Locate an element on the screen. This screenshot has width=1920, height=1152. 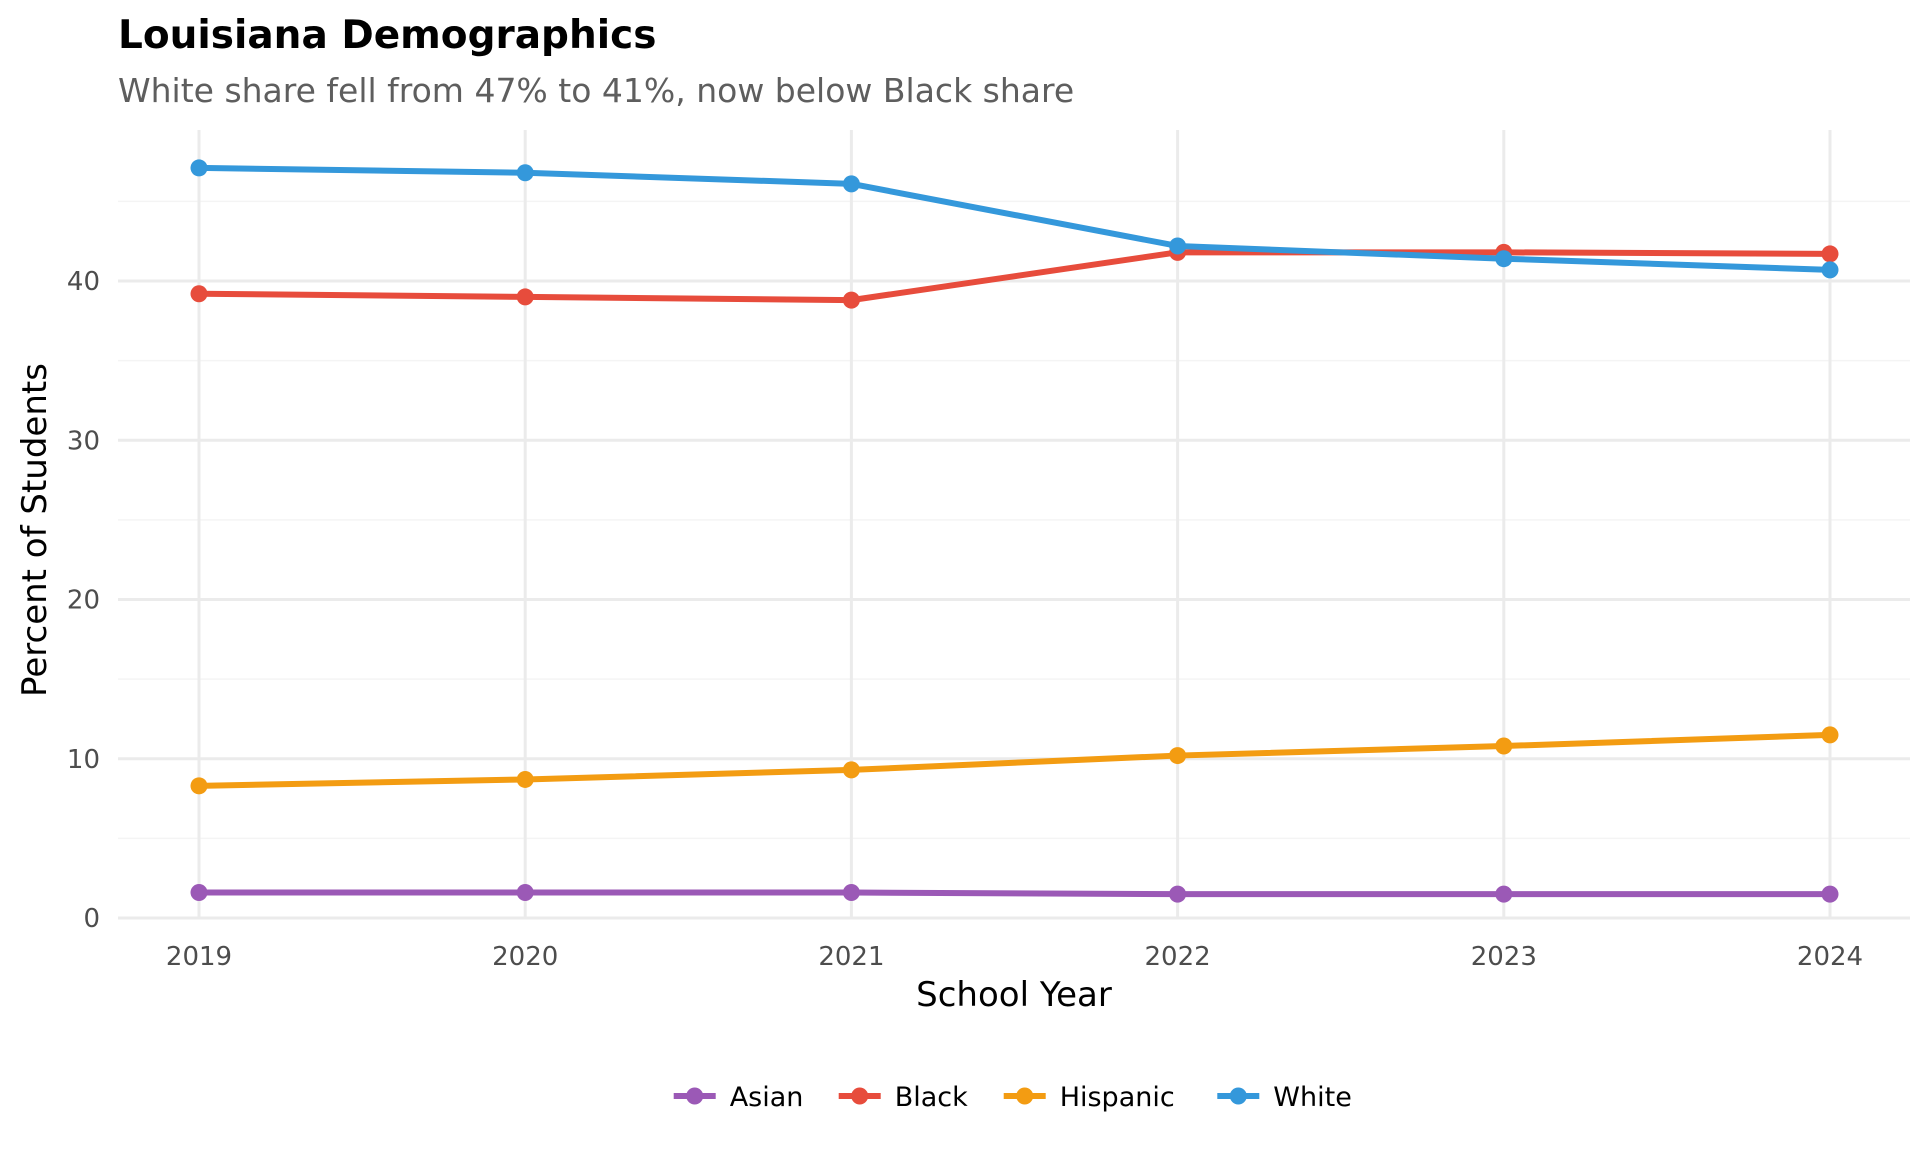
chart-title: Louisiana Demographics is located at coordinates (387, 35).